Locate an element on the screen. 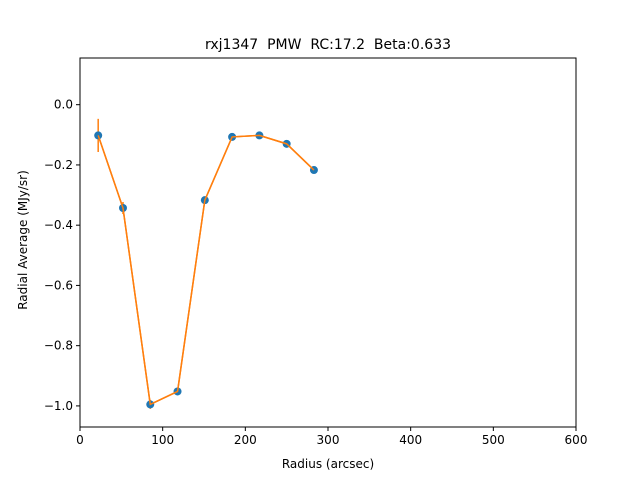 Image resolution: width=640 pixels, height=480 pixels. x-tick-label: 200 is located at coordinates (245, 440).